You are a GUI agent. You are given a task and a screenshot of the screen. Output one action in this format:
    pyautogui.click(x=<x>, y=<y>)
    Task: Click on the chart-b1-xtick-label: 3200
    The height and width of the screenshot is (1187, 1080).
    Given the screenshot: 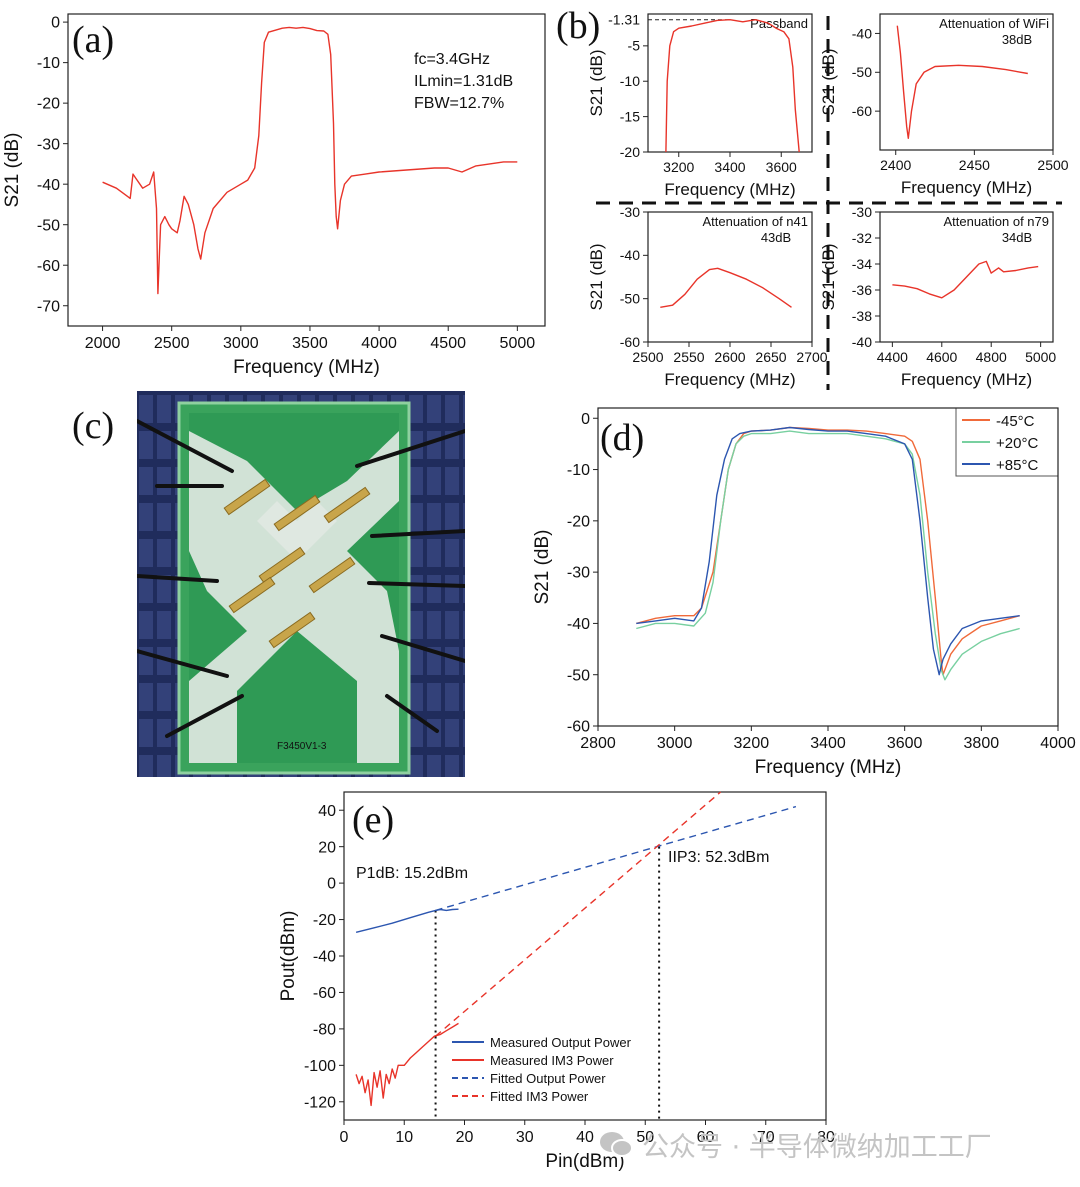 What is the action you would take?
    pyautogui.click(x=678, y=167)
    